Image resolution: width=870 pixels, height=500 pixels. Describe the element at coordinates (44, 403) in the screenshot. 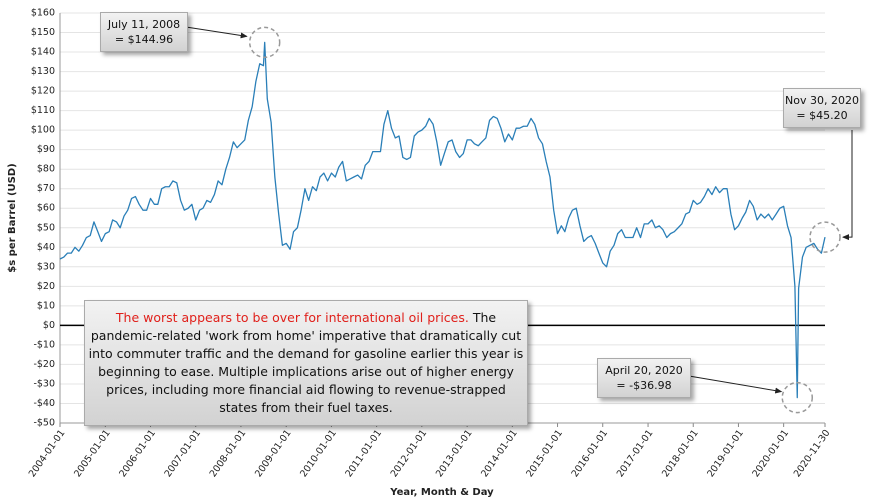

I see `y-tick-label: -$40` at that location.